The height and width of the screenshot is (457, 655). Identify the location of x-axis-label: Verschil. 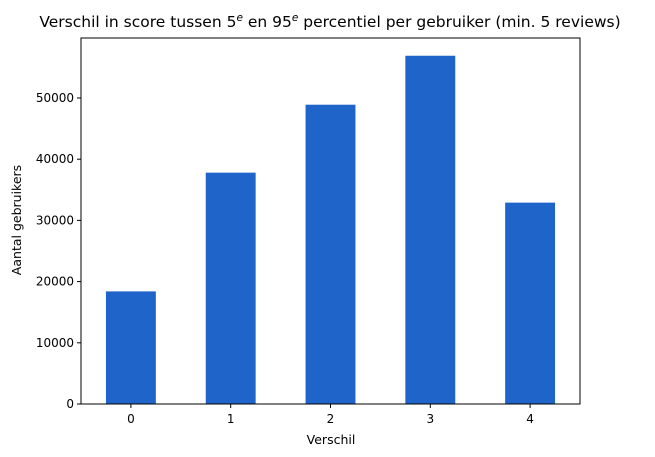
(331, 439).